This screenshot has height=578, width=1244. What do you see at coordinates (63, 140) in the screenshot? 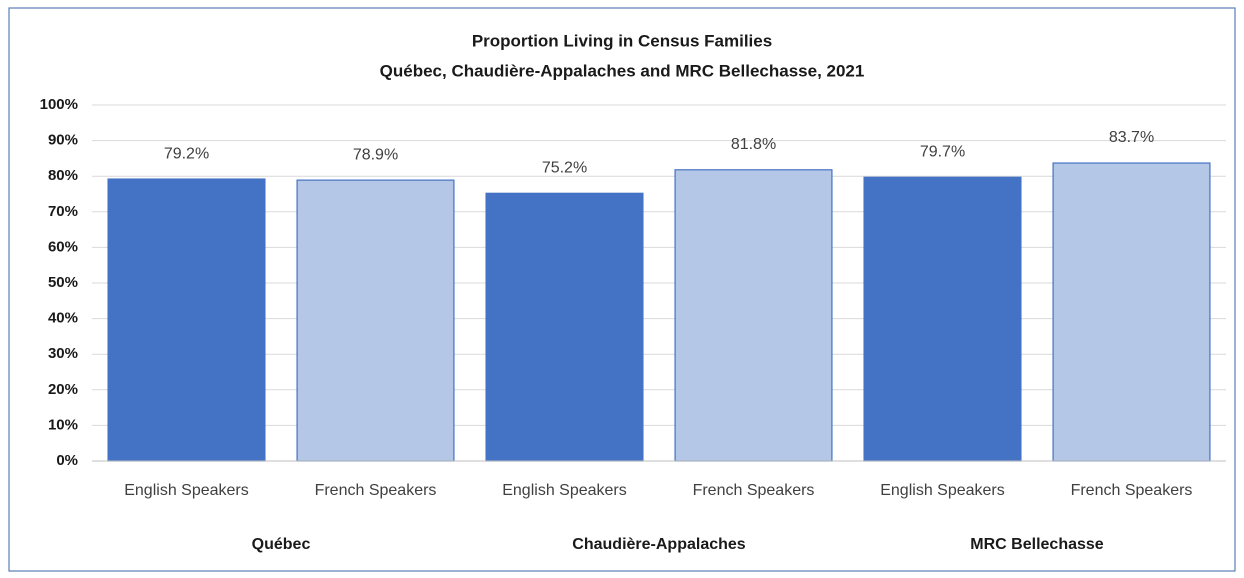
I see `y-tick-label: 90%` at bounding box center [63, 140].